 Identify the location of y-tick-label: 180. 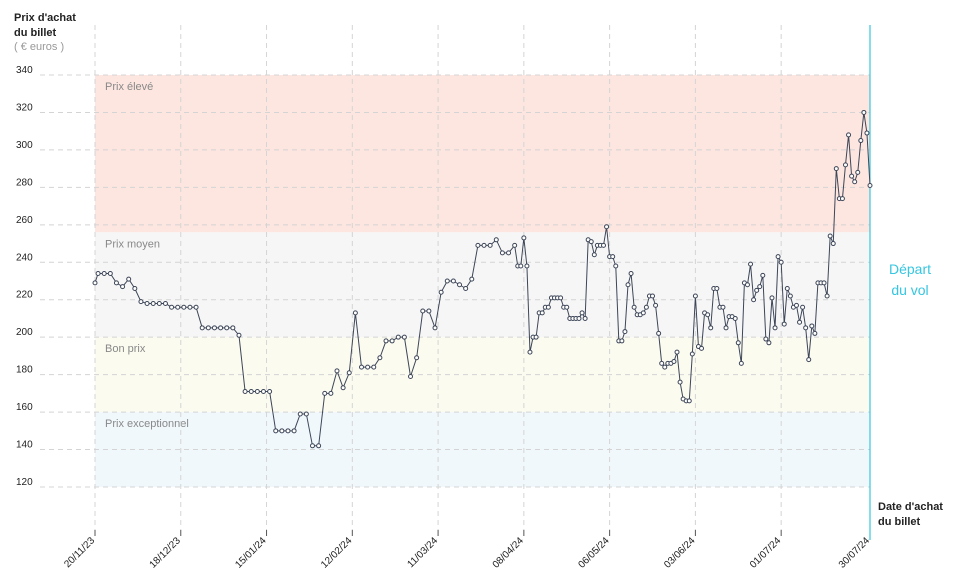
(24, 370).